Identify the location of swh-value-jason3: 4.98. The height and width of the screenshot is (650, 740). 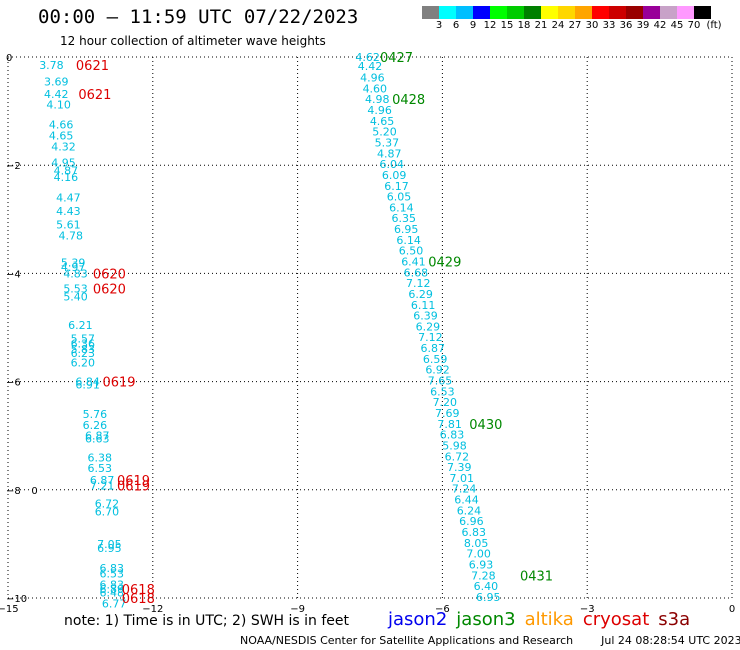
(377, 99).